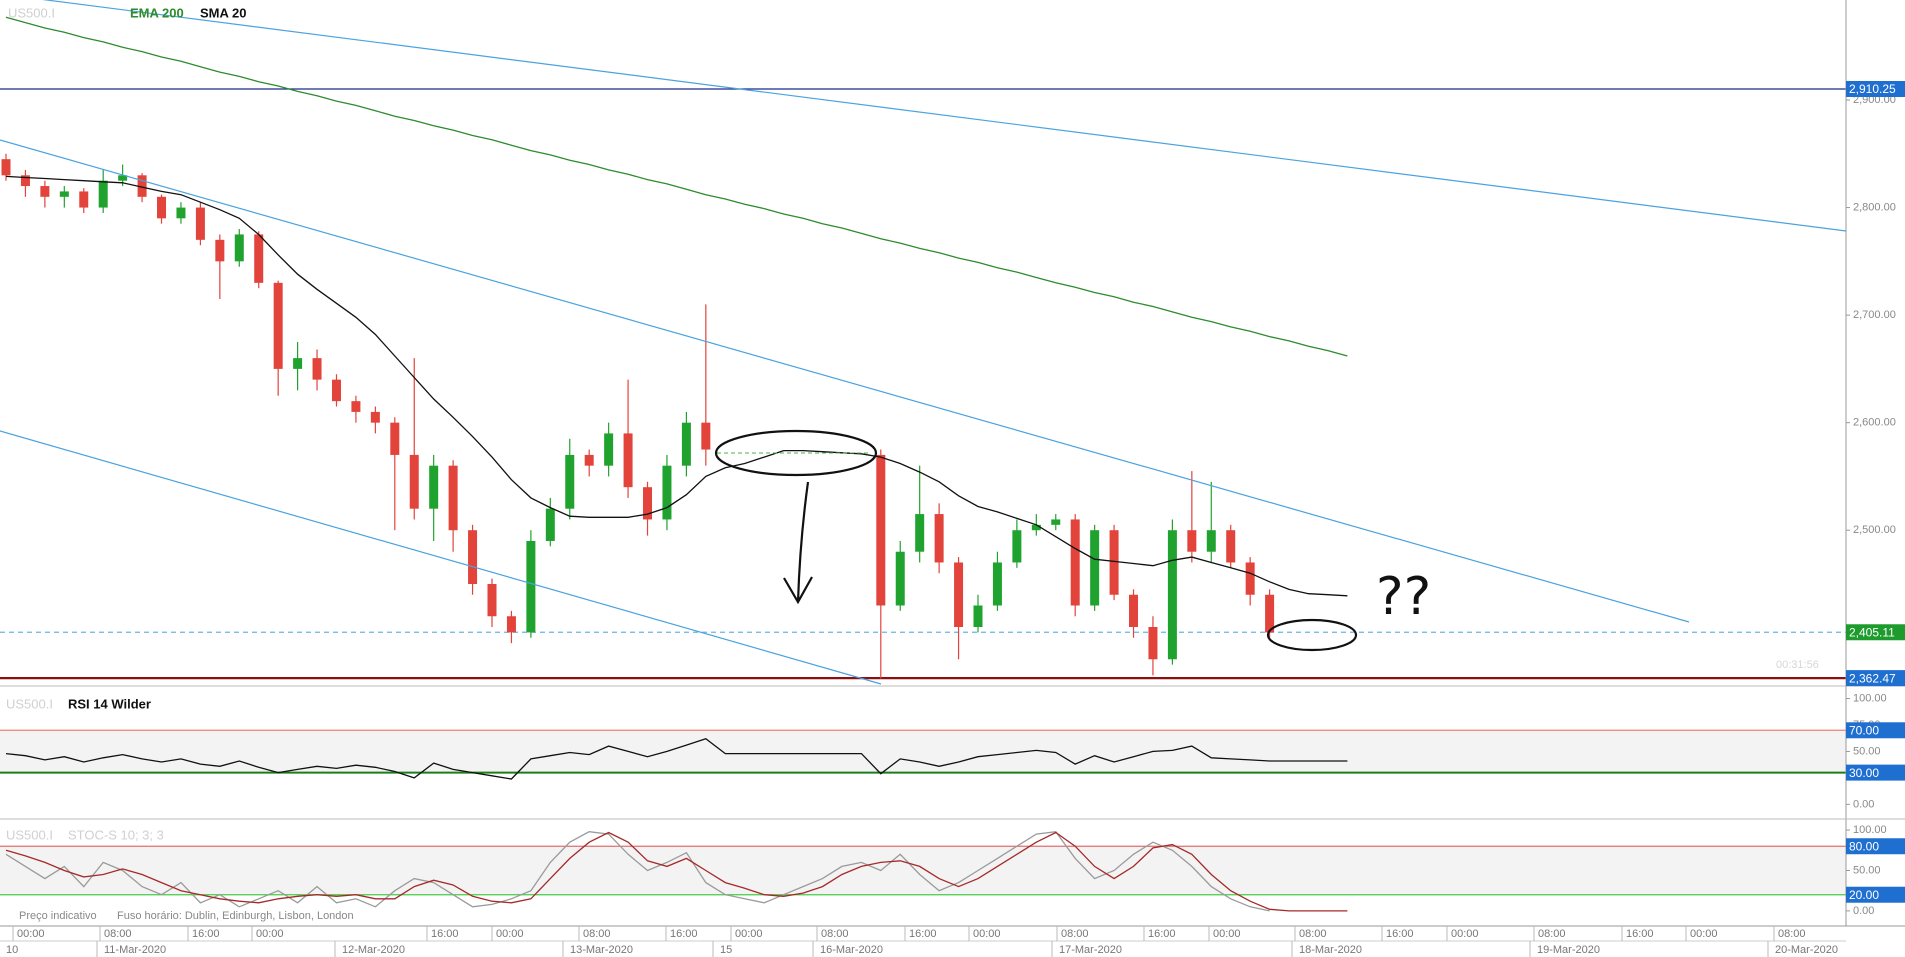  I want to click on date-label: 10, so click(12, 950).